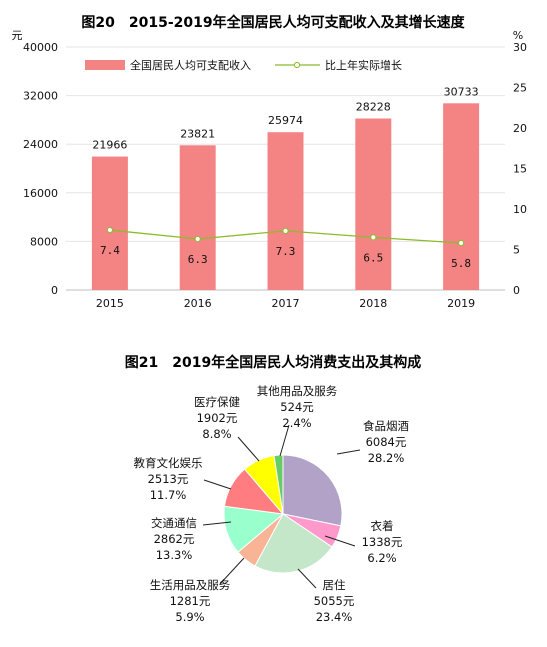 This screenshot has width=547, height=647. I want to click on pie-label-percent: 28.2%, so click(386, 458).